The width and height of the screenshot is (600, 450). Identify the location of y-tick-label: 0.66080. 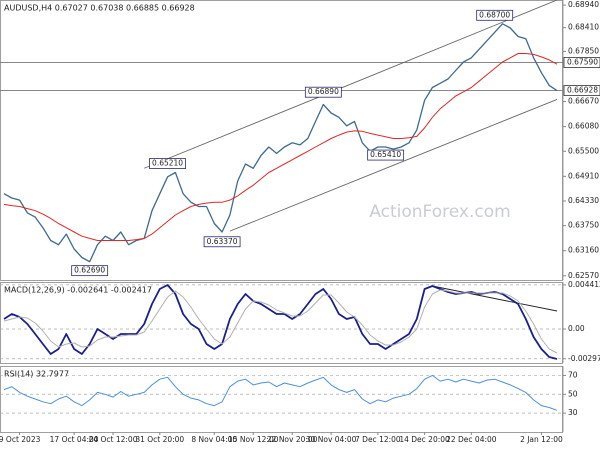
(583, 126).